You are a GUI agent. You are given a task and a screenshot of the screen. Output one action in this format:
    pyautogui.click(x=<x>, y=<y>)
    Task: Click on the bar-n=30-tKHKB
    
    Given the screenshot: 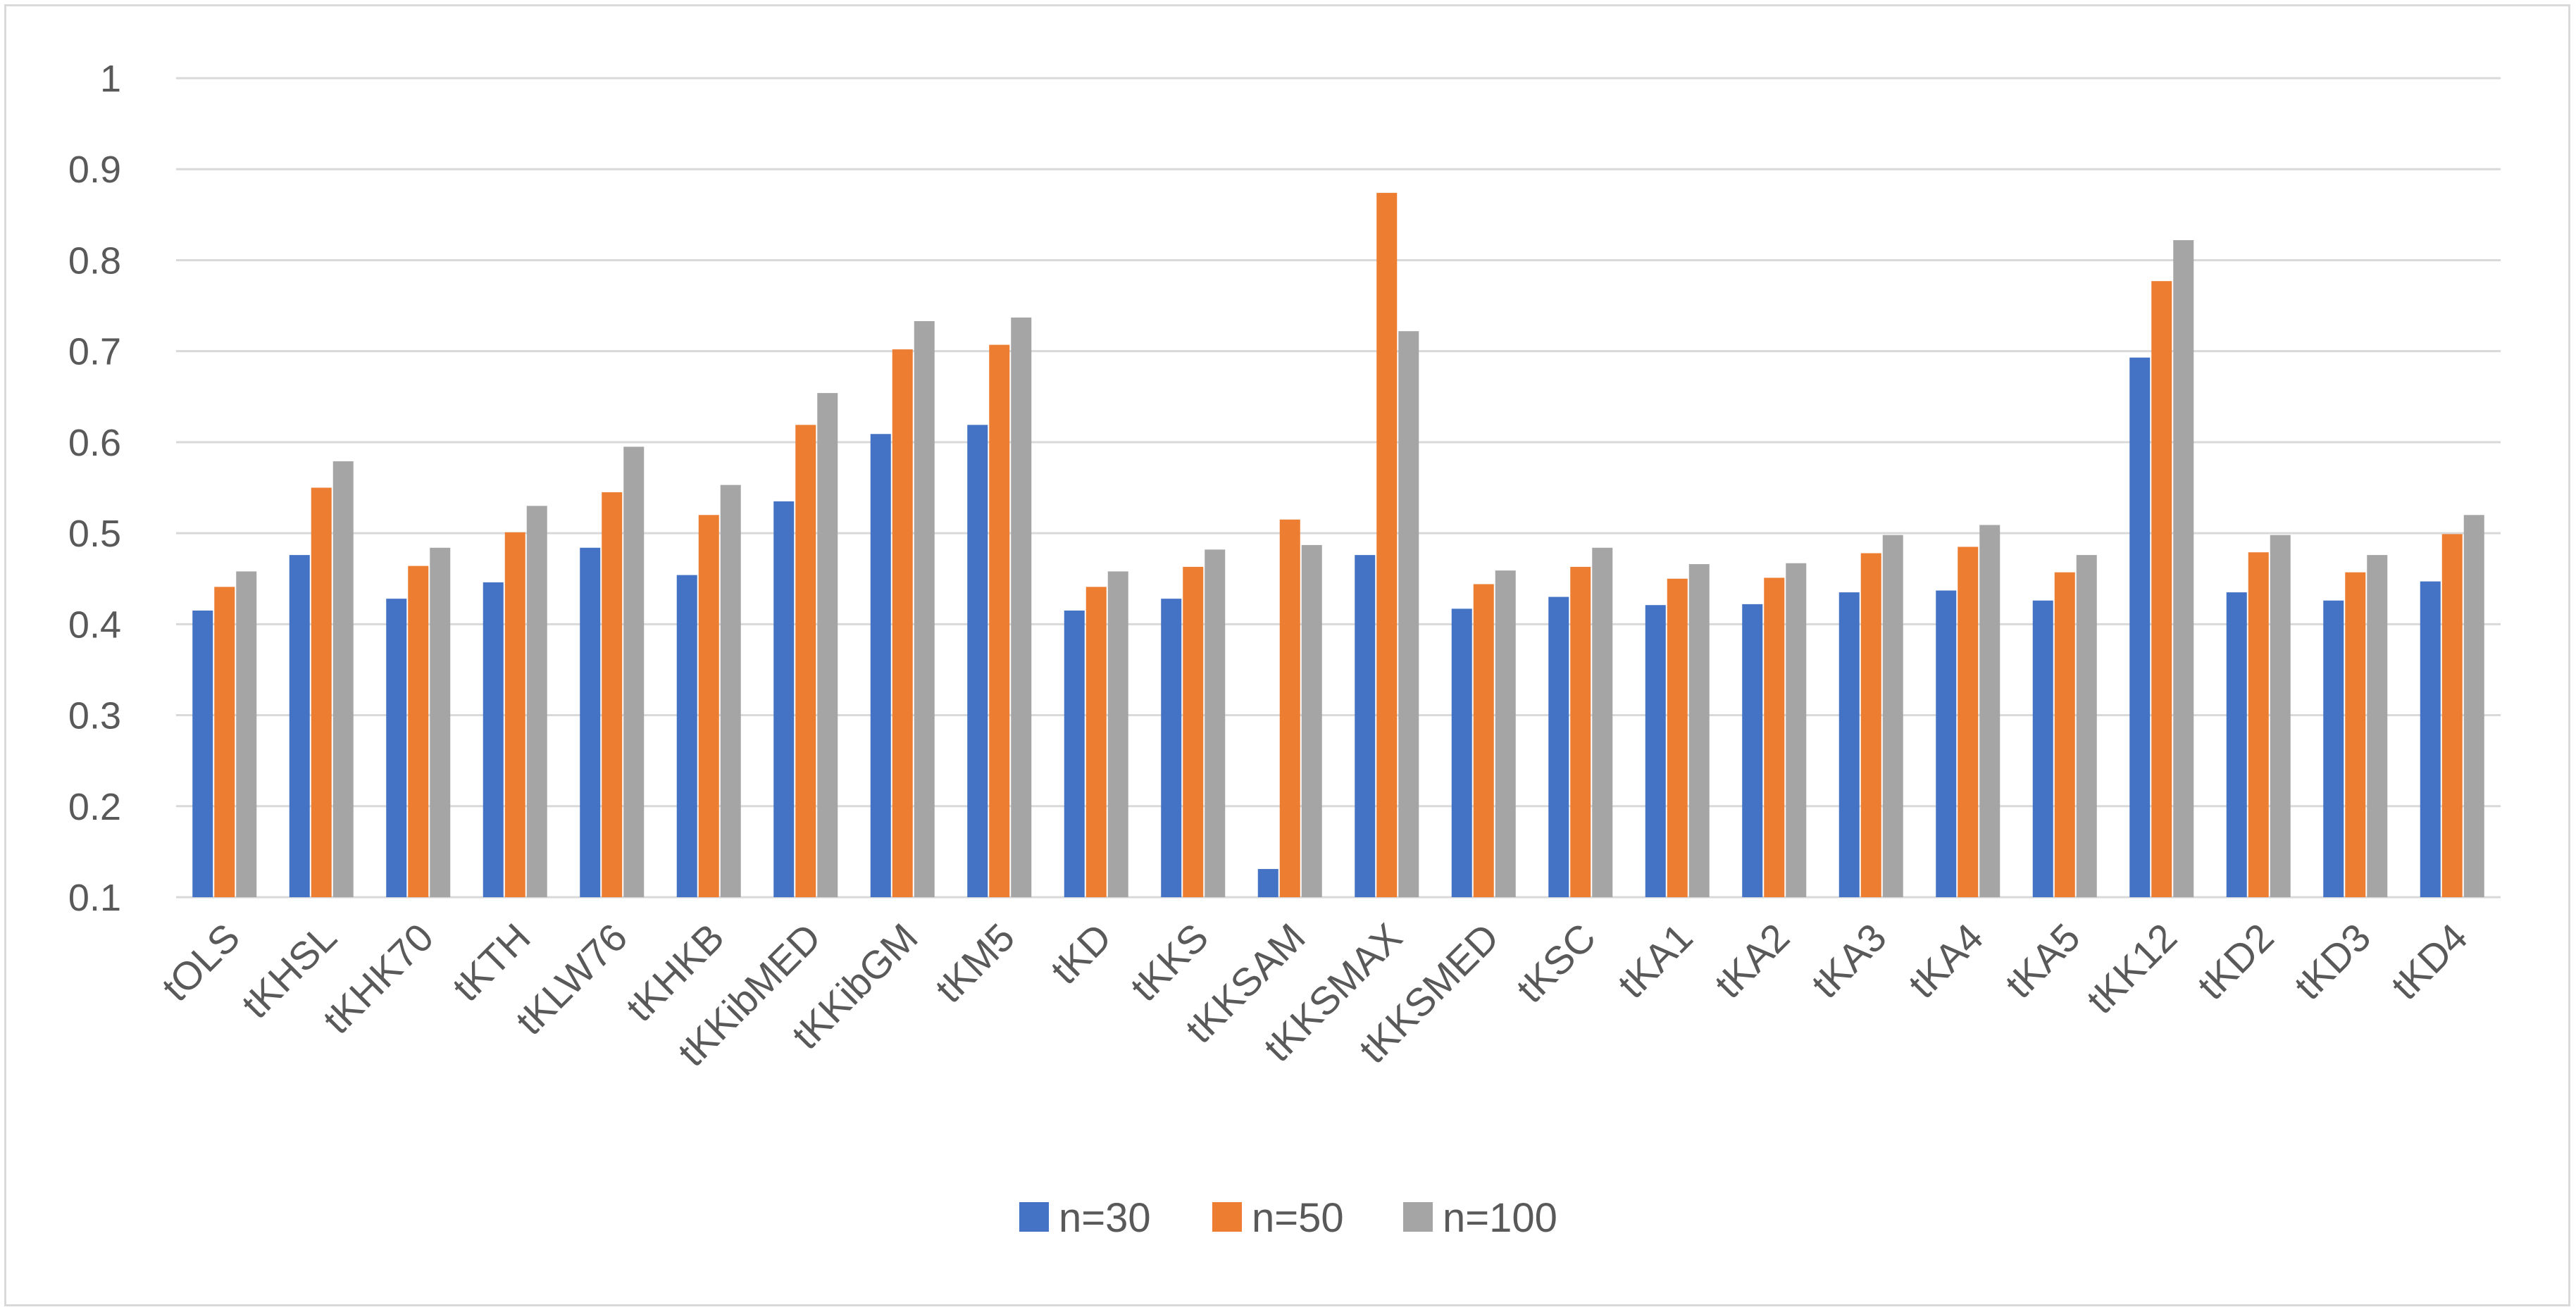 What is the action you would take?
    pyautogui.click(x=686, y=736)
    